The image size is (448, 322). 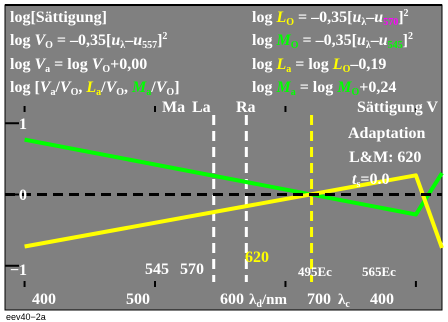 I want to click on left-line-1: log[Sättigung], so click(x=58, y=17).